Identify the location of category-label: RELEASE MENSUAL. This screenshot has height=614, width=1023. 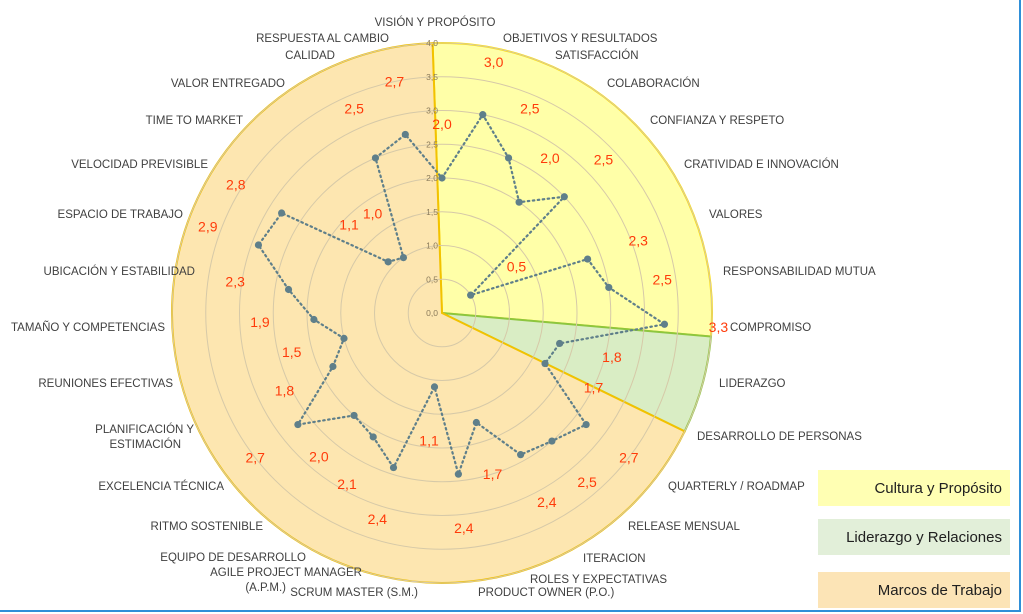
(684, 527).